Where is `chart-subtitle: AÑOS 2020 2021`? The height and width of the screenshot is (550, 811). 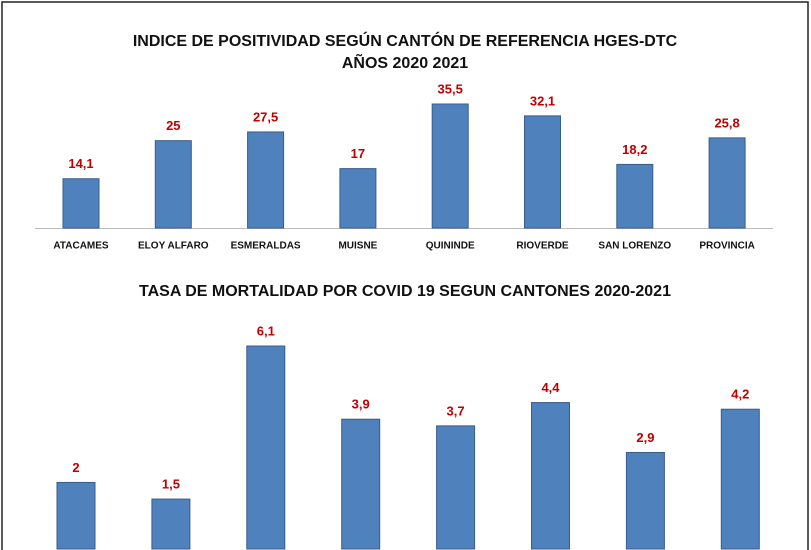
chart-subtitle: AÑOS 2020 2021 is located at coordinates (405, 62).